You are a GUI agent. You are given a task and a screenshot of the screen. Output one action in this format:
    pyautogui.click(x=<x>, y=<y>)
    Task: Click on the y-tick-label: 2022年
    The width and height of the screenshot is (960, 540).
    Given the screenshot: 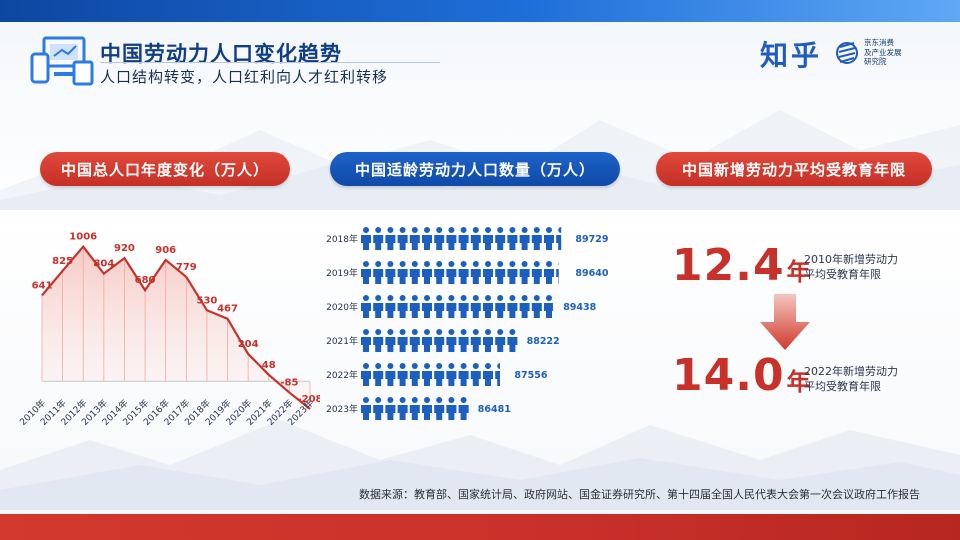 What is the action you would take?
    pyautogui.click(x=342, y=375)
    